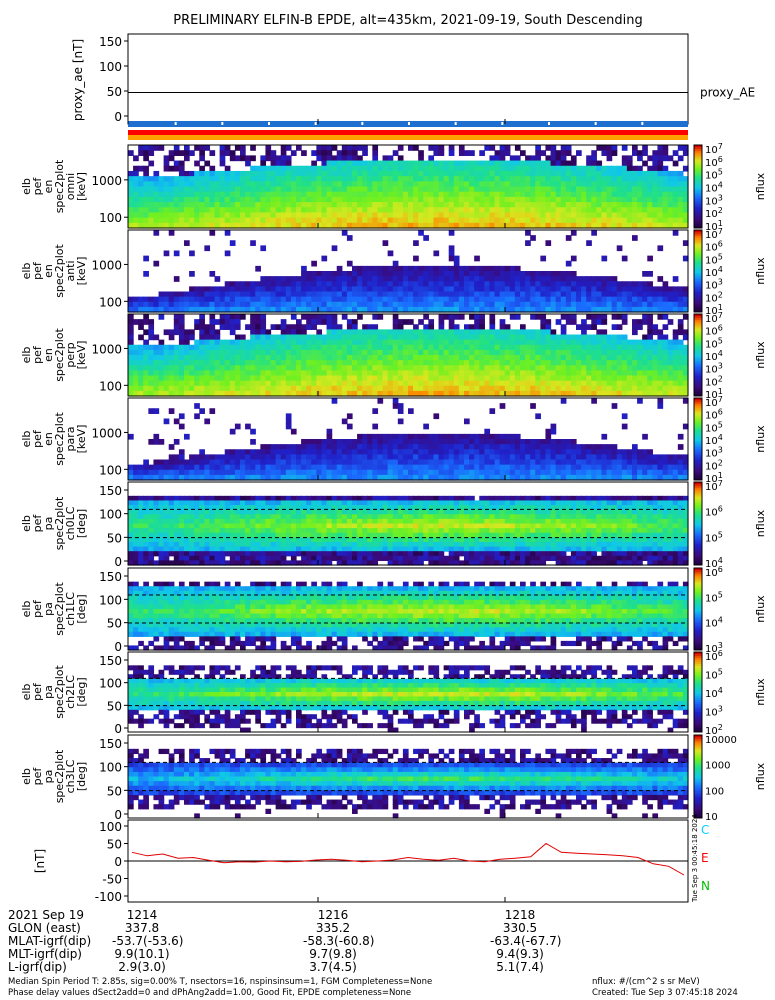 This screenshot has height=1000, width=775. What do you see at coordinates (714, 331) in the screenshot?
I see `colorbar-tick-label: 106` at bounding box center [714, 331].